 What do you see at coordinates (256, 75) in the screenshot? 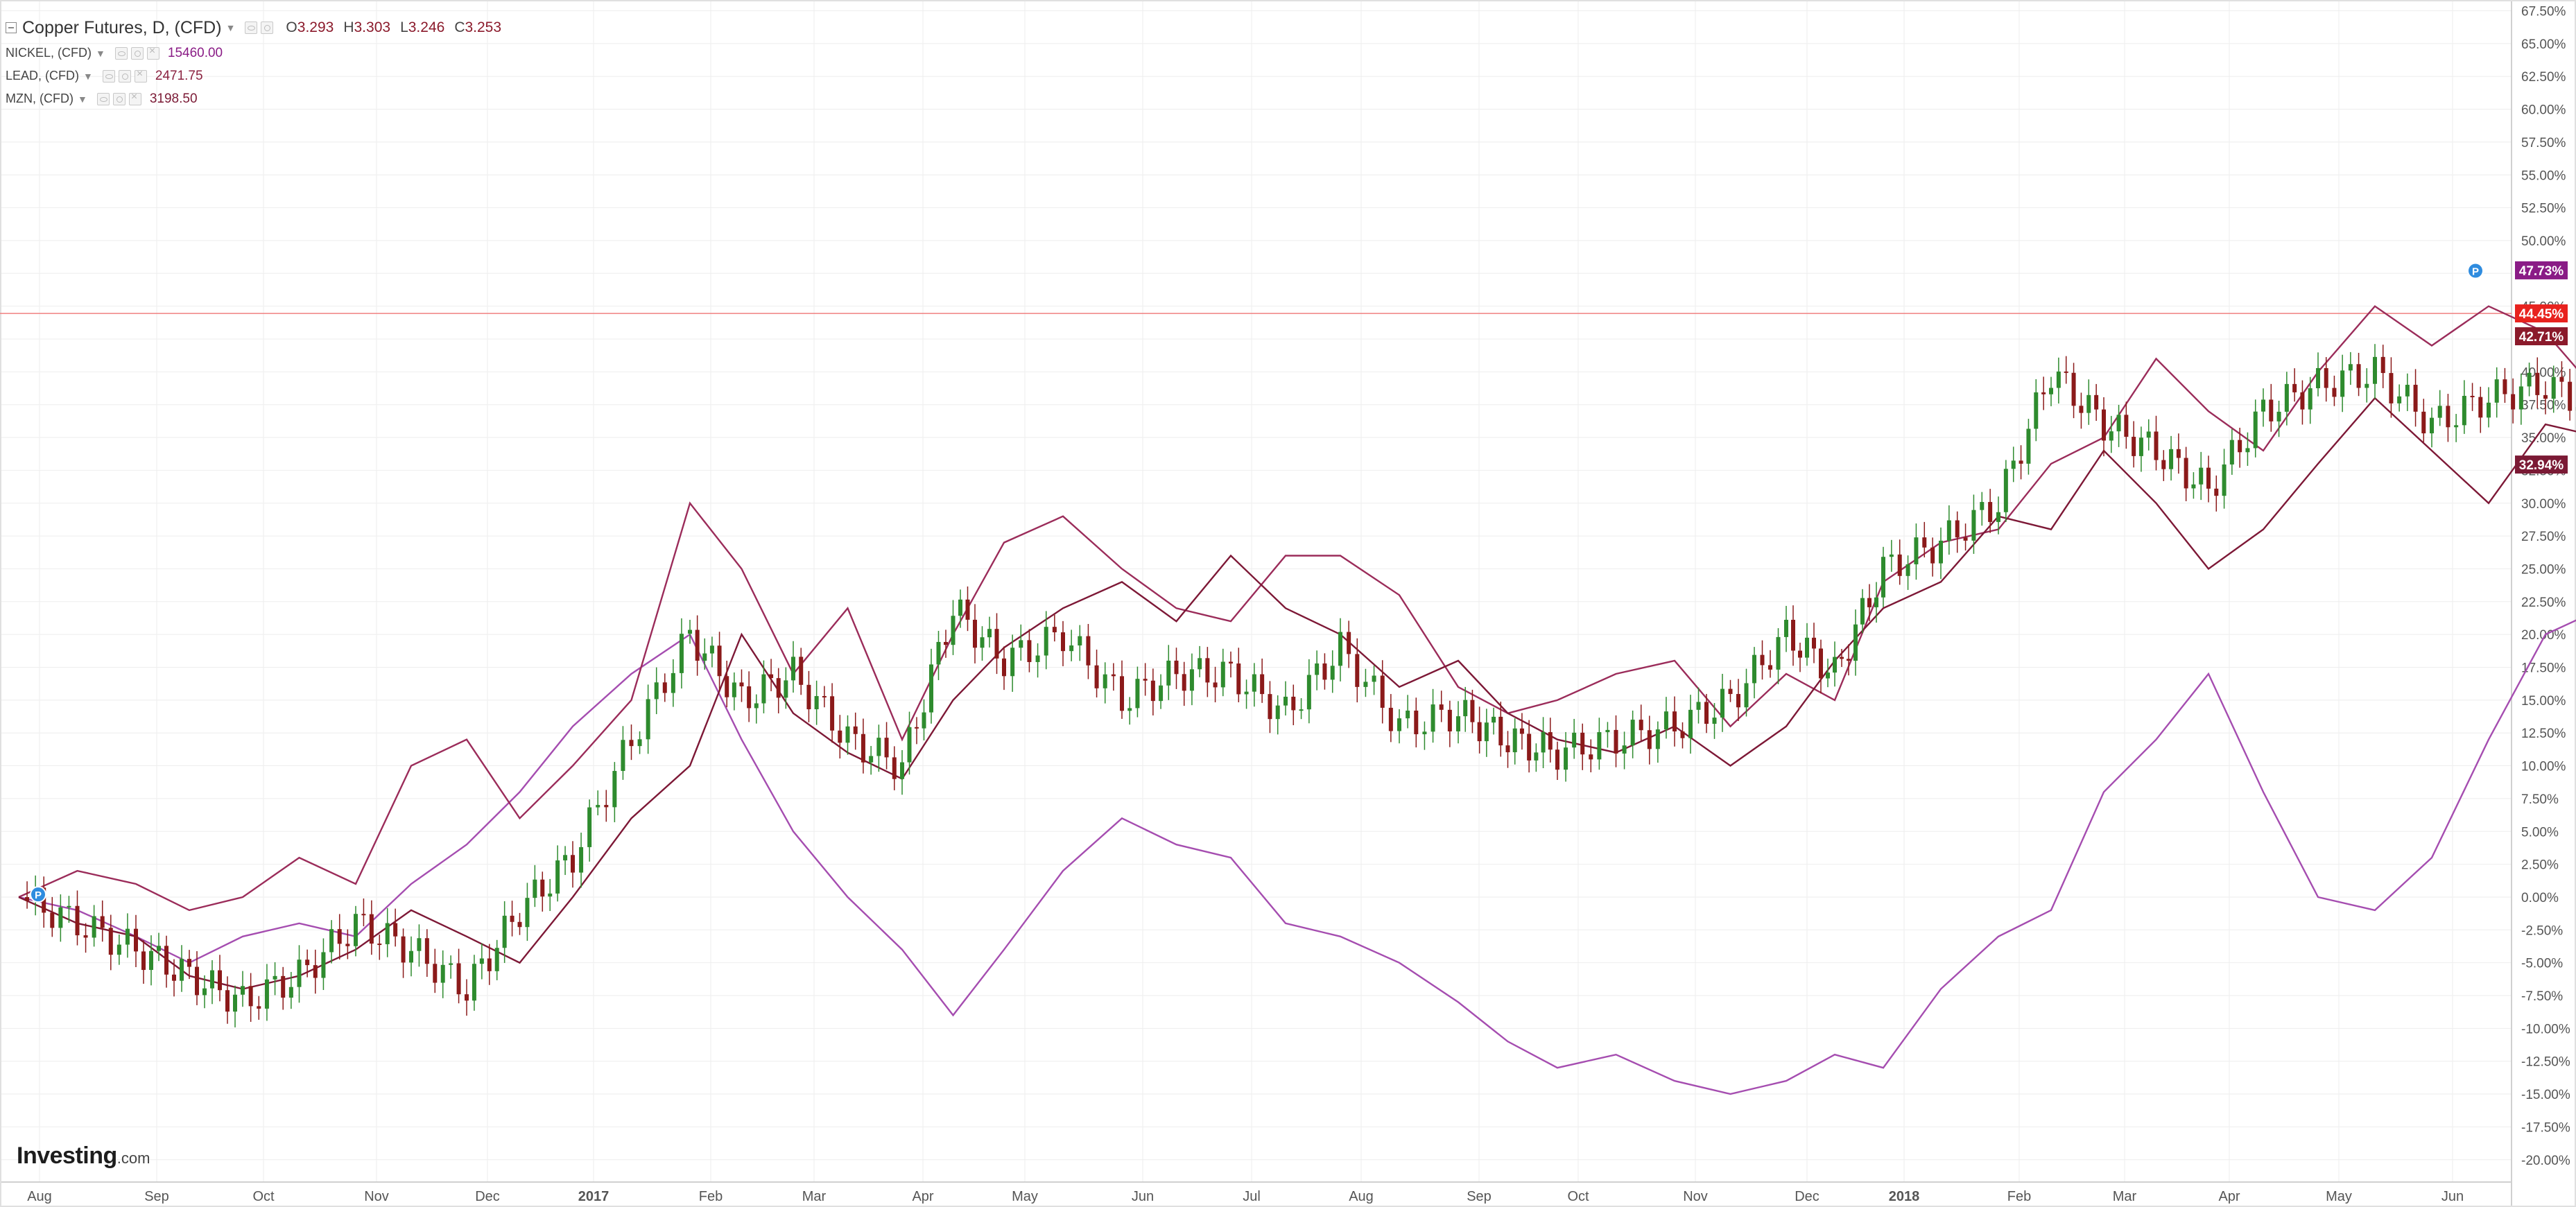
I see `legend-compare-row: LEAD, (CFD) ▼ 2471.75` at bounding box center [256, 75].